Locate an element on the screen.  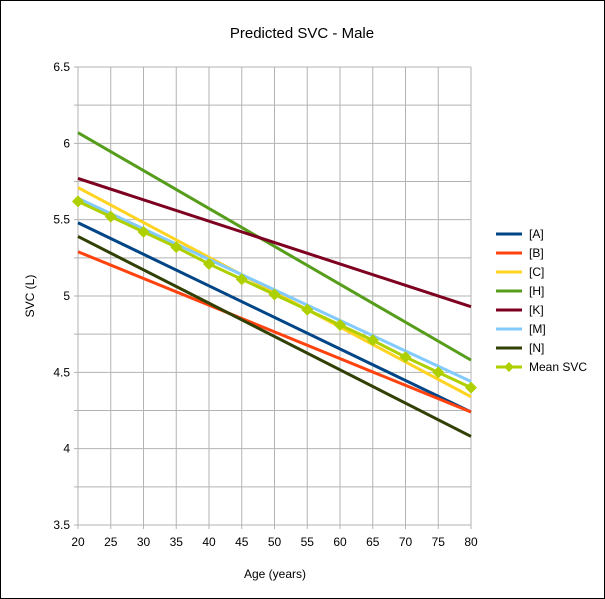
legend-label: [K] is located at coordinates (536, 310).